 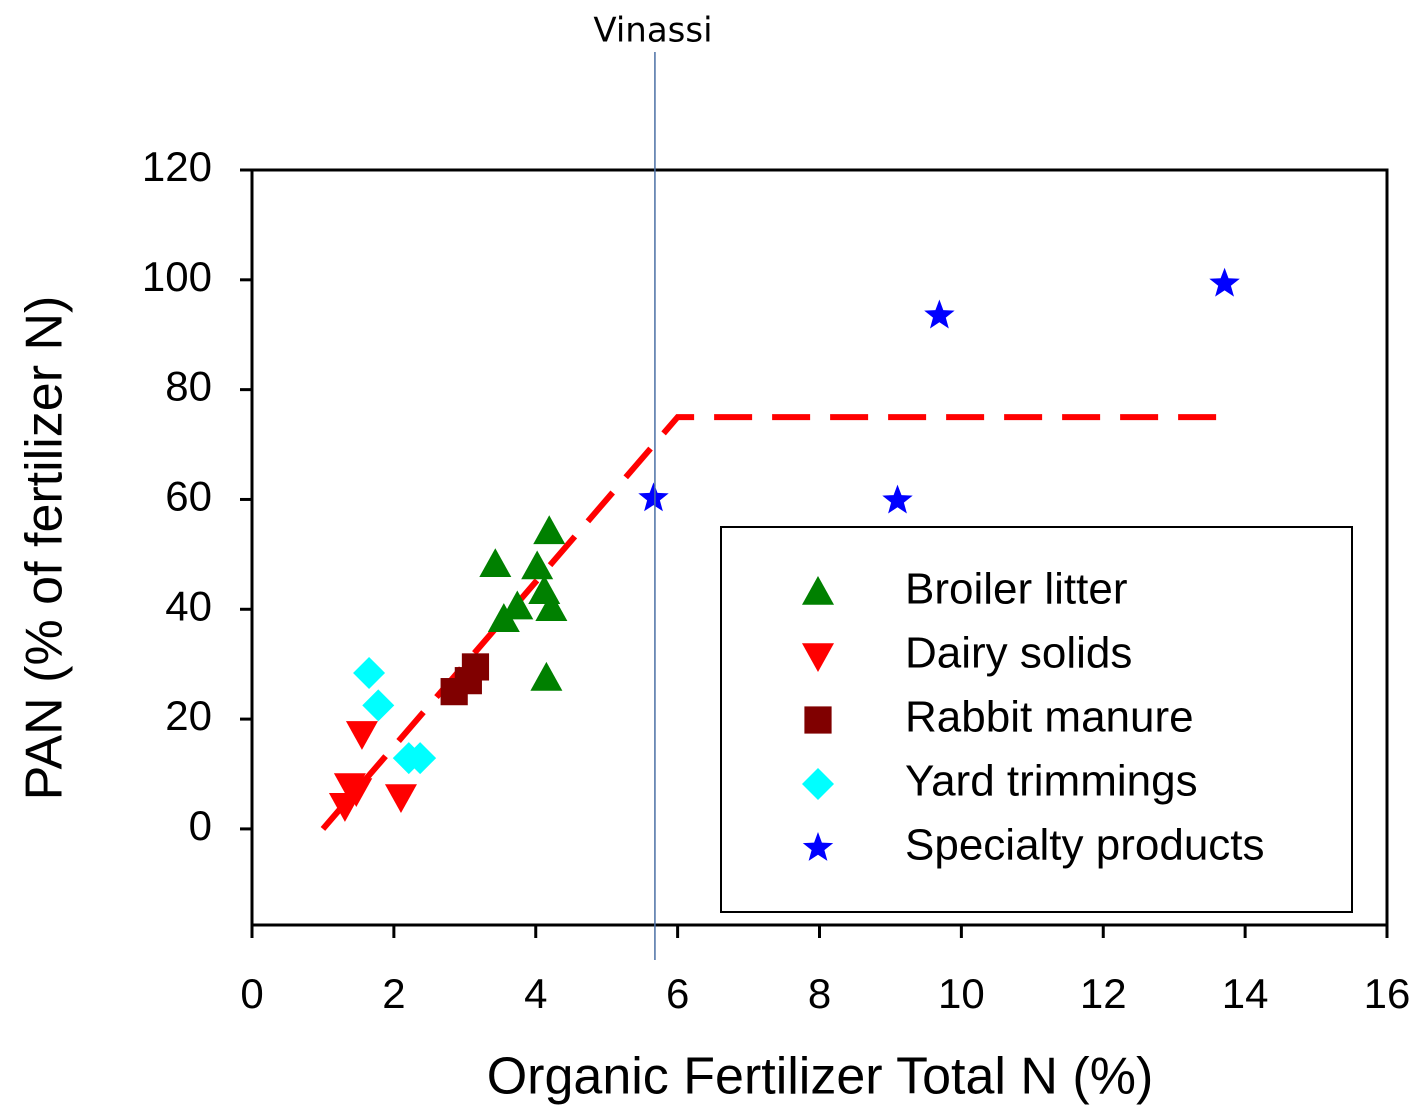 What do you see at coordinates (819, 993) in the screenshot?
I see `x-tick-label: 8` at bounding box center [819, 993].